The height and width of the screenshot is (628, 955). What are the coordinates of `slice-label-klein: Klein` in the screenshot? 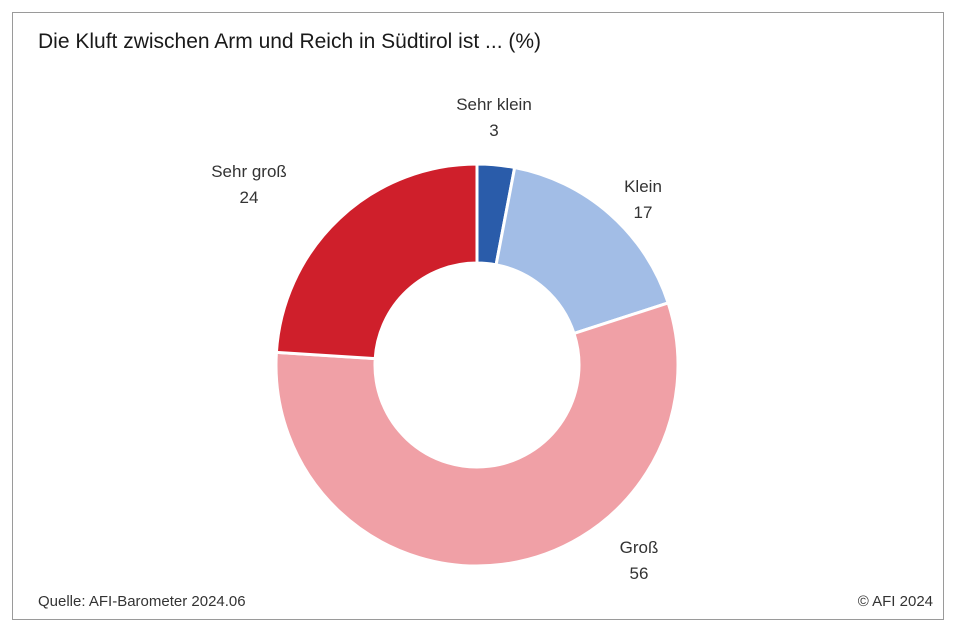 It's located at (643, 186).